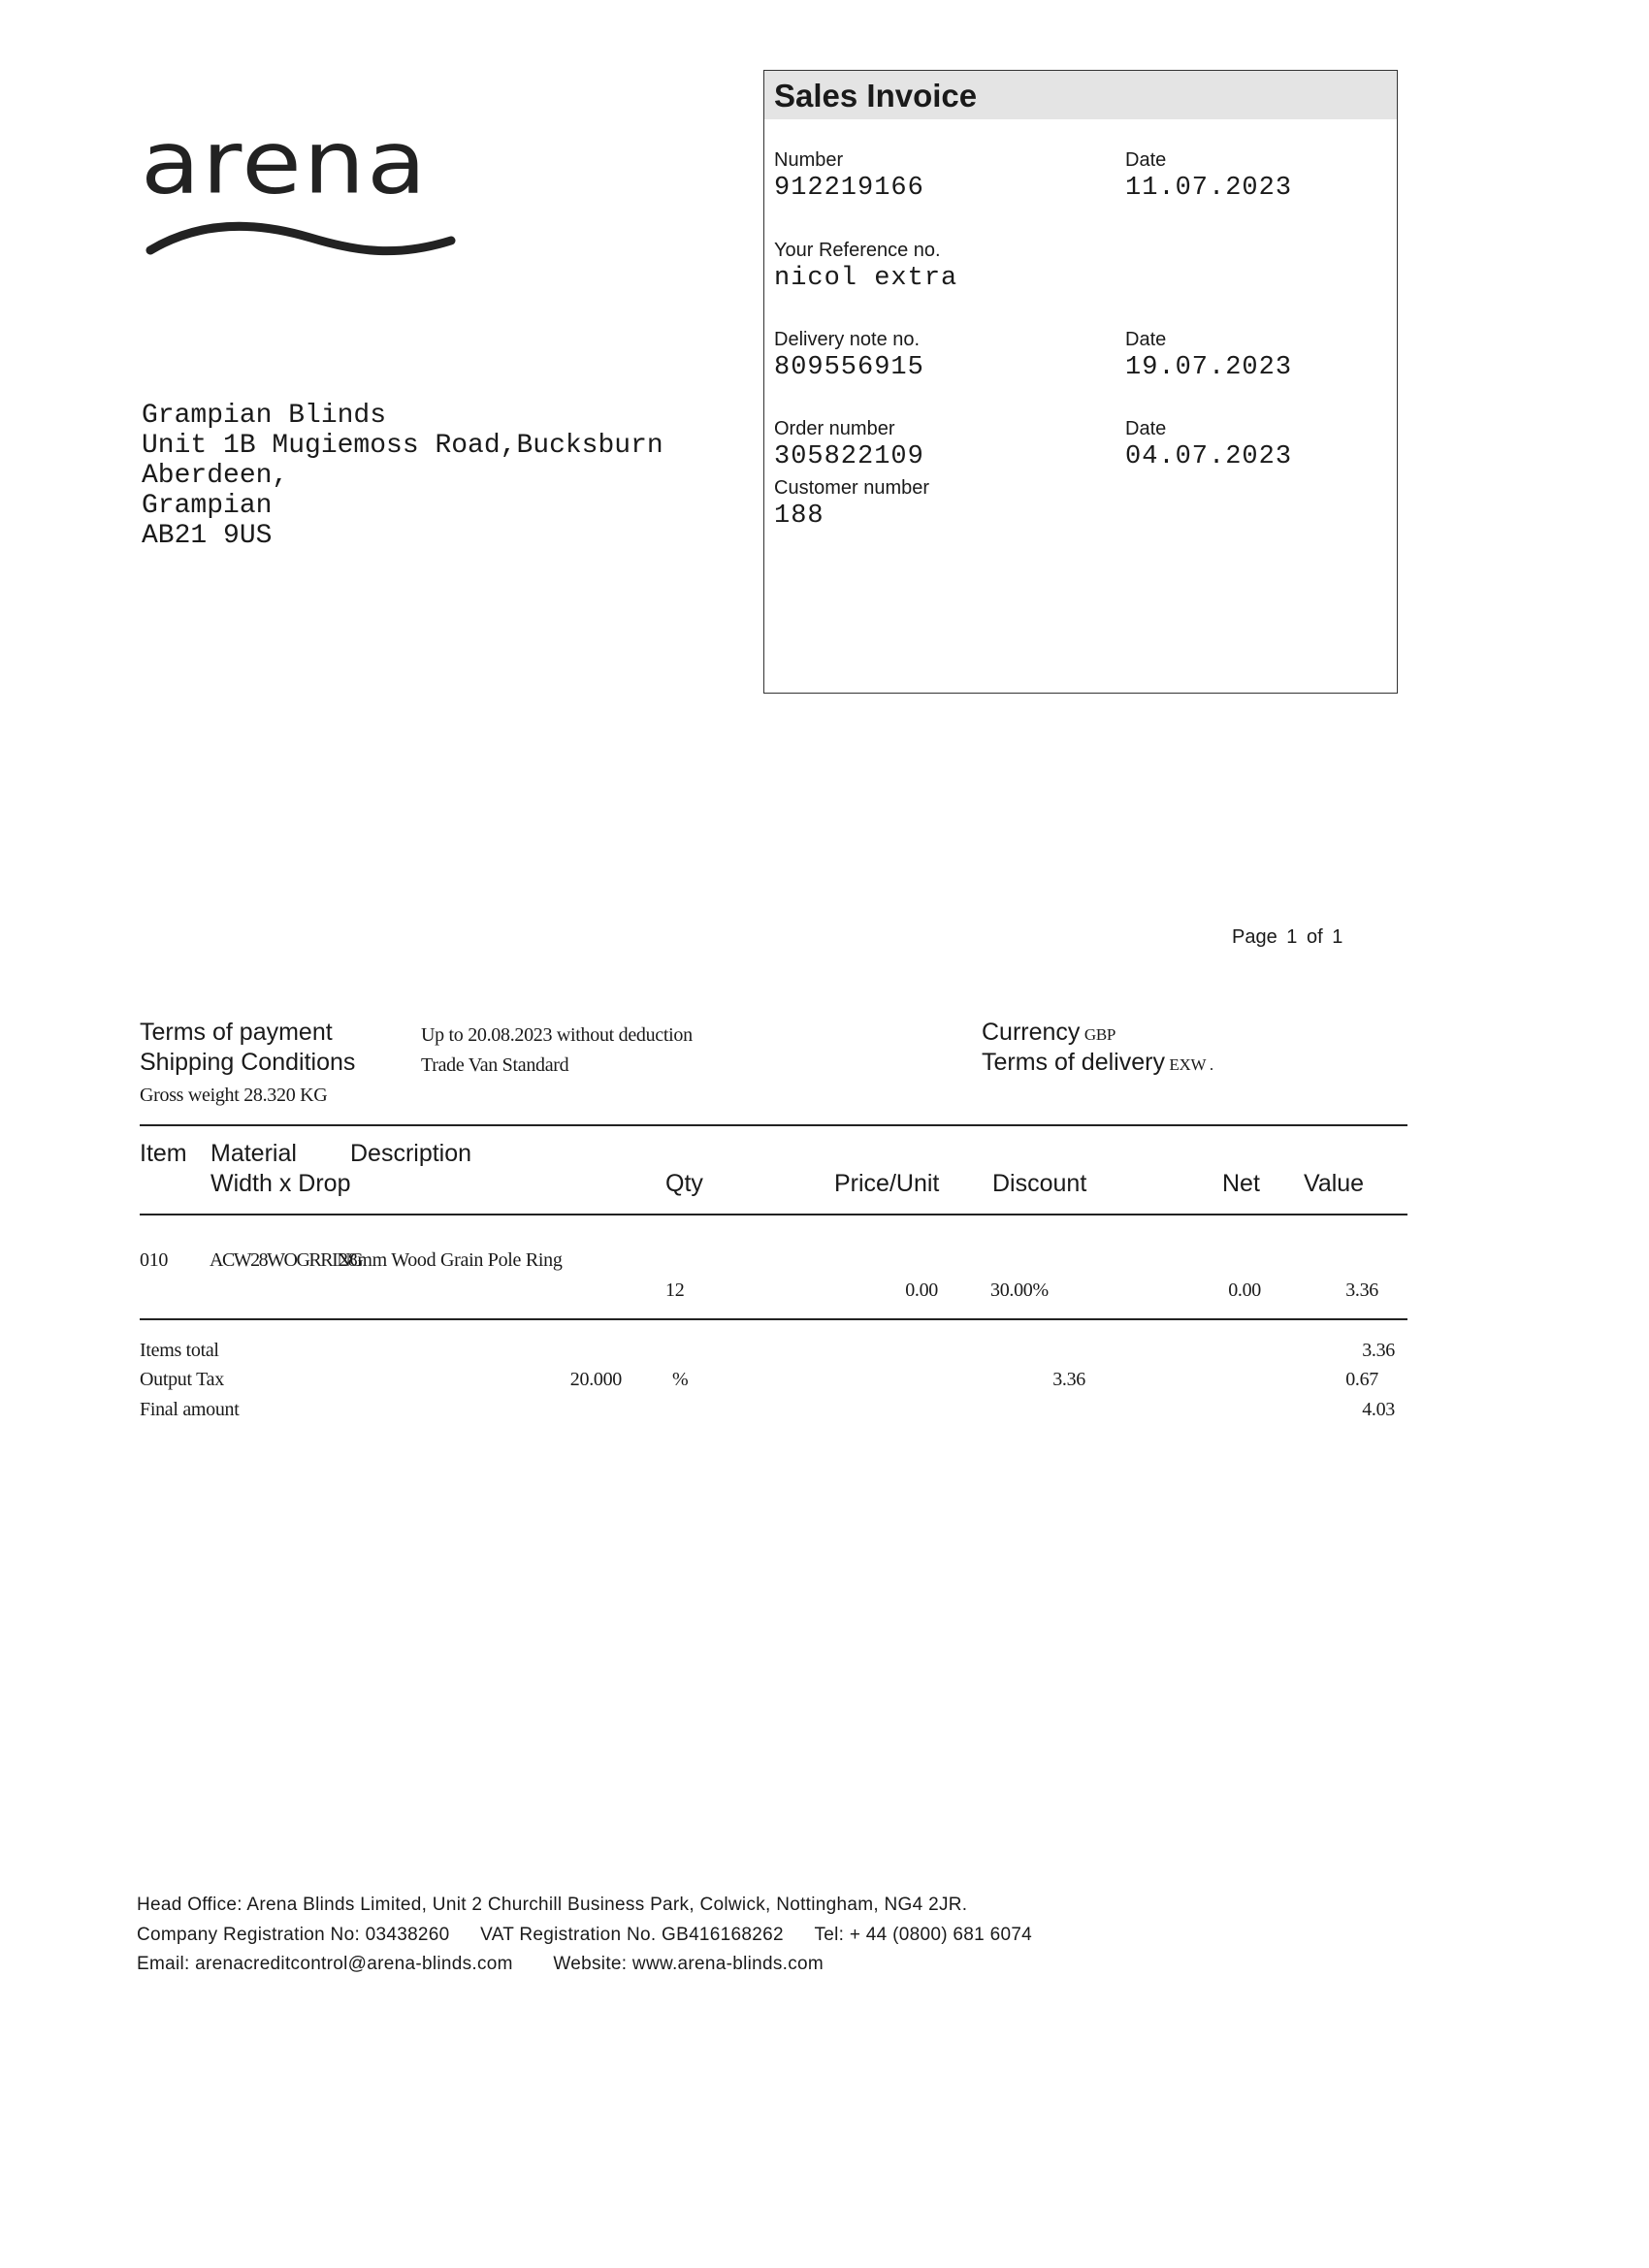 The width and height of the screenshot is (1649, 2268). Describe the element at coordinates (1146, 339) in the screenshot. I see `delivery-date-label: Date` at that location.